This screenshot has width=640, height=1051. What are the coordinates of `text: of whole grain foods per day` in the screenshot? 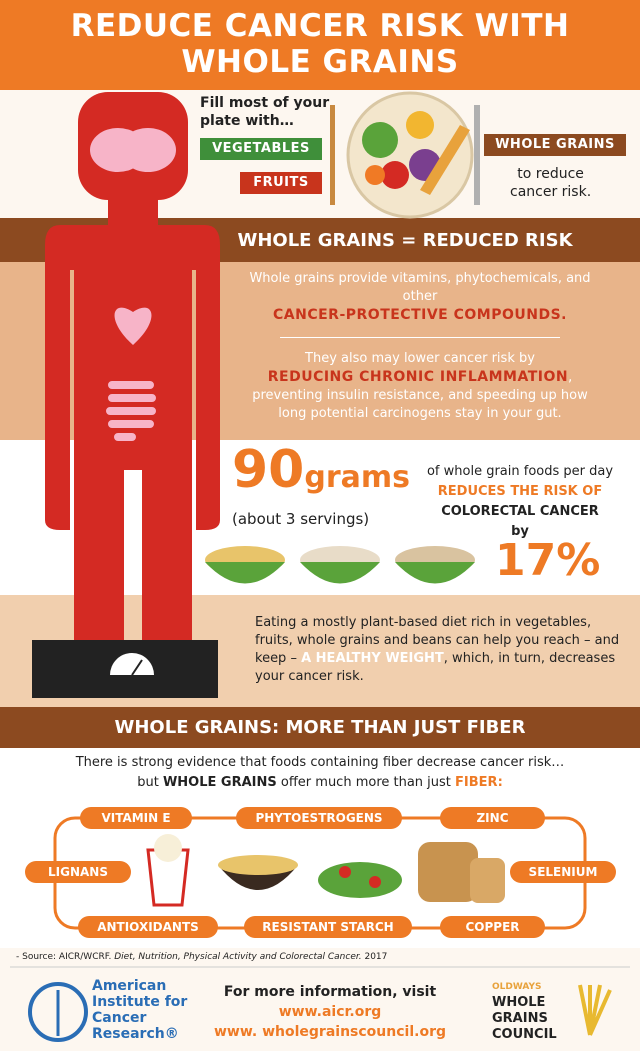 It's located at (520, 471).